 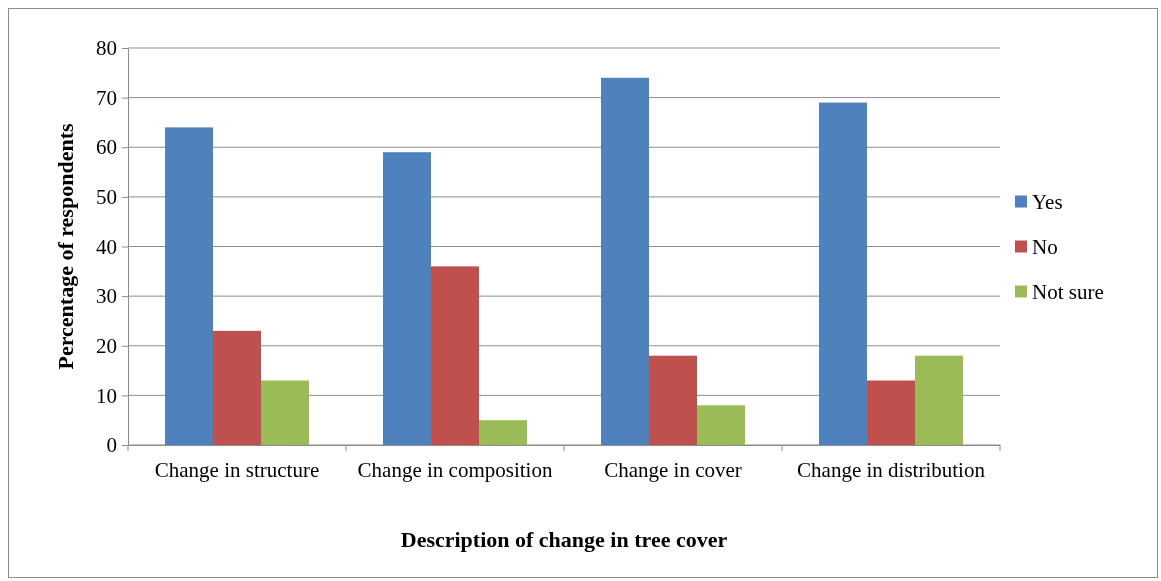 I want to click on x-tick-label: Change in composition, so click(x=455, y=470).